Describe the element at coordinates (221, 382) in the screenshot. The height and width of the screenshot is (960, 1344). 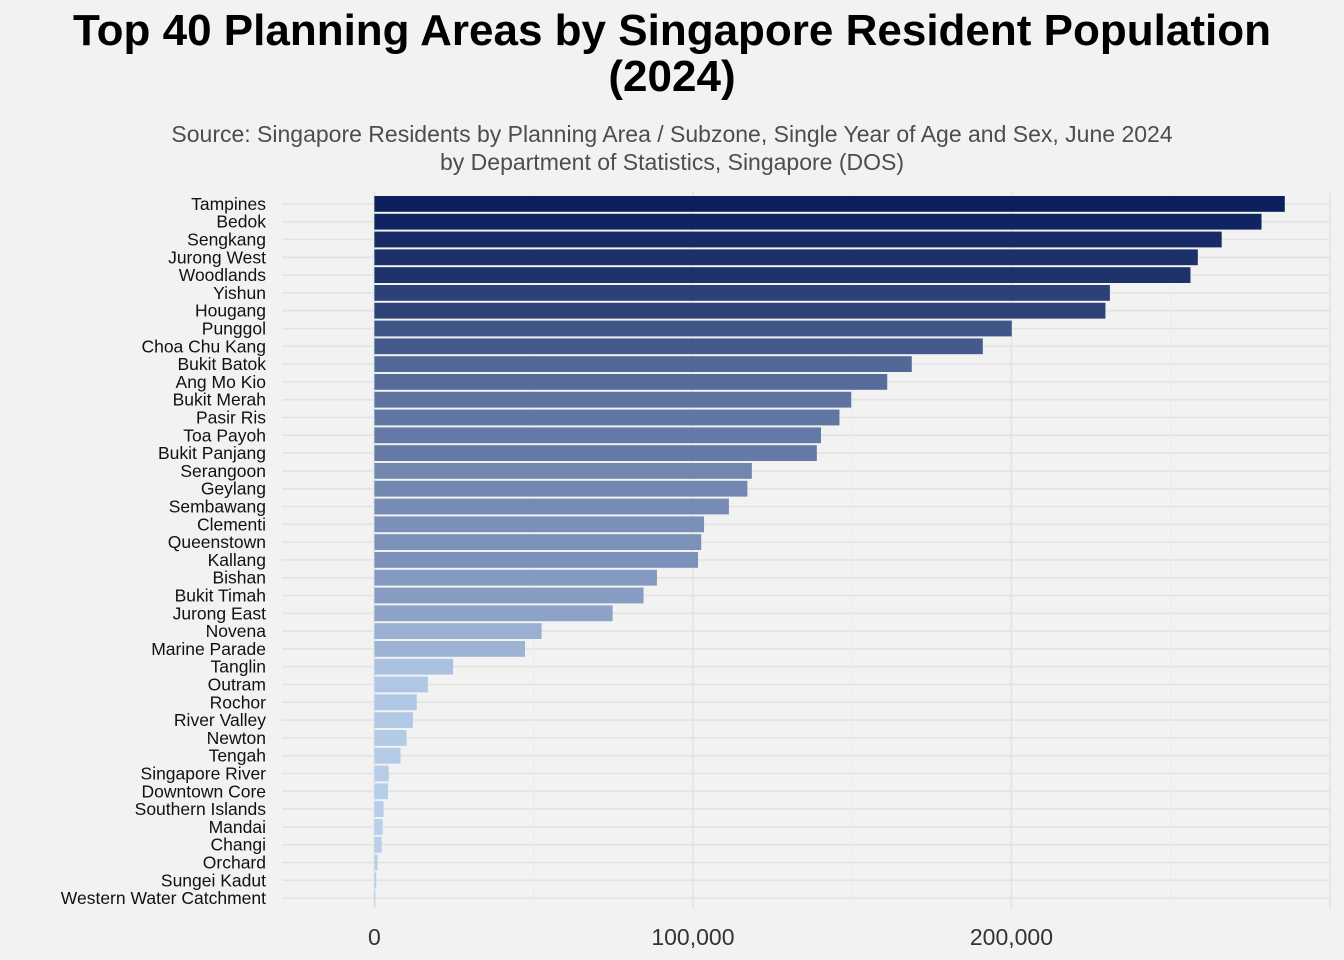
I see `y-tick-label: Ang Mo Kio` at that location.